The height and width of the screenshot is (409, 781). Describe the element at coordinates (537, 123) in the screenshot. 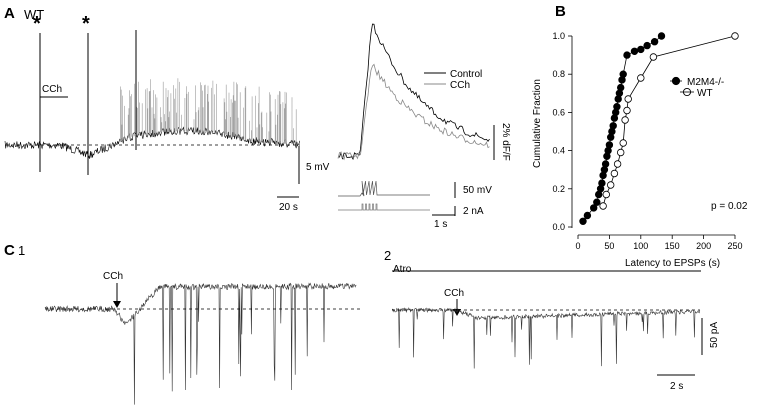

I see `y-axis-label: Cumulative Fraction` at that location.